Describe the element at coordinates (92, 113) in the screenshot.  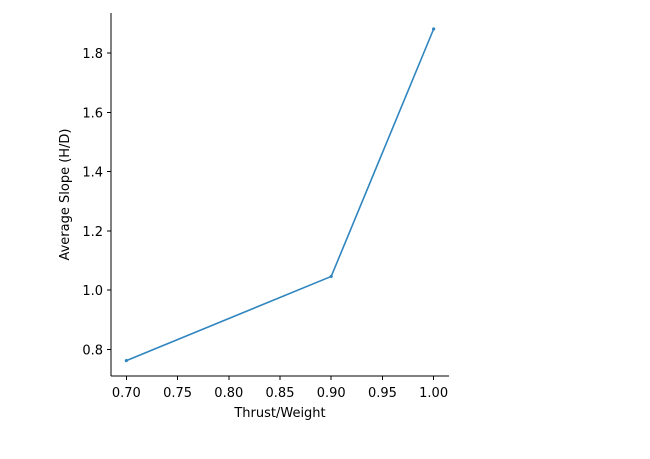
I see `y-tick-label: 1.6` at that location.